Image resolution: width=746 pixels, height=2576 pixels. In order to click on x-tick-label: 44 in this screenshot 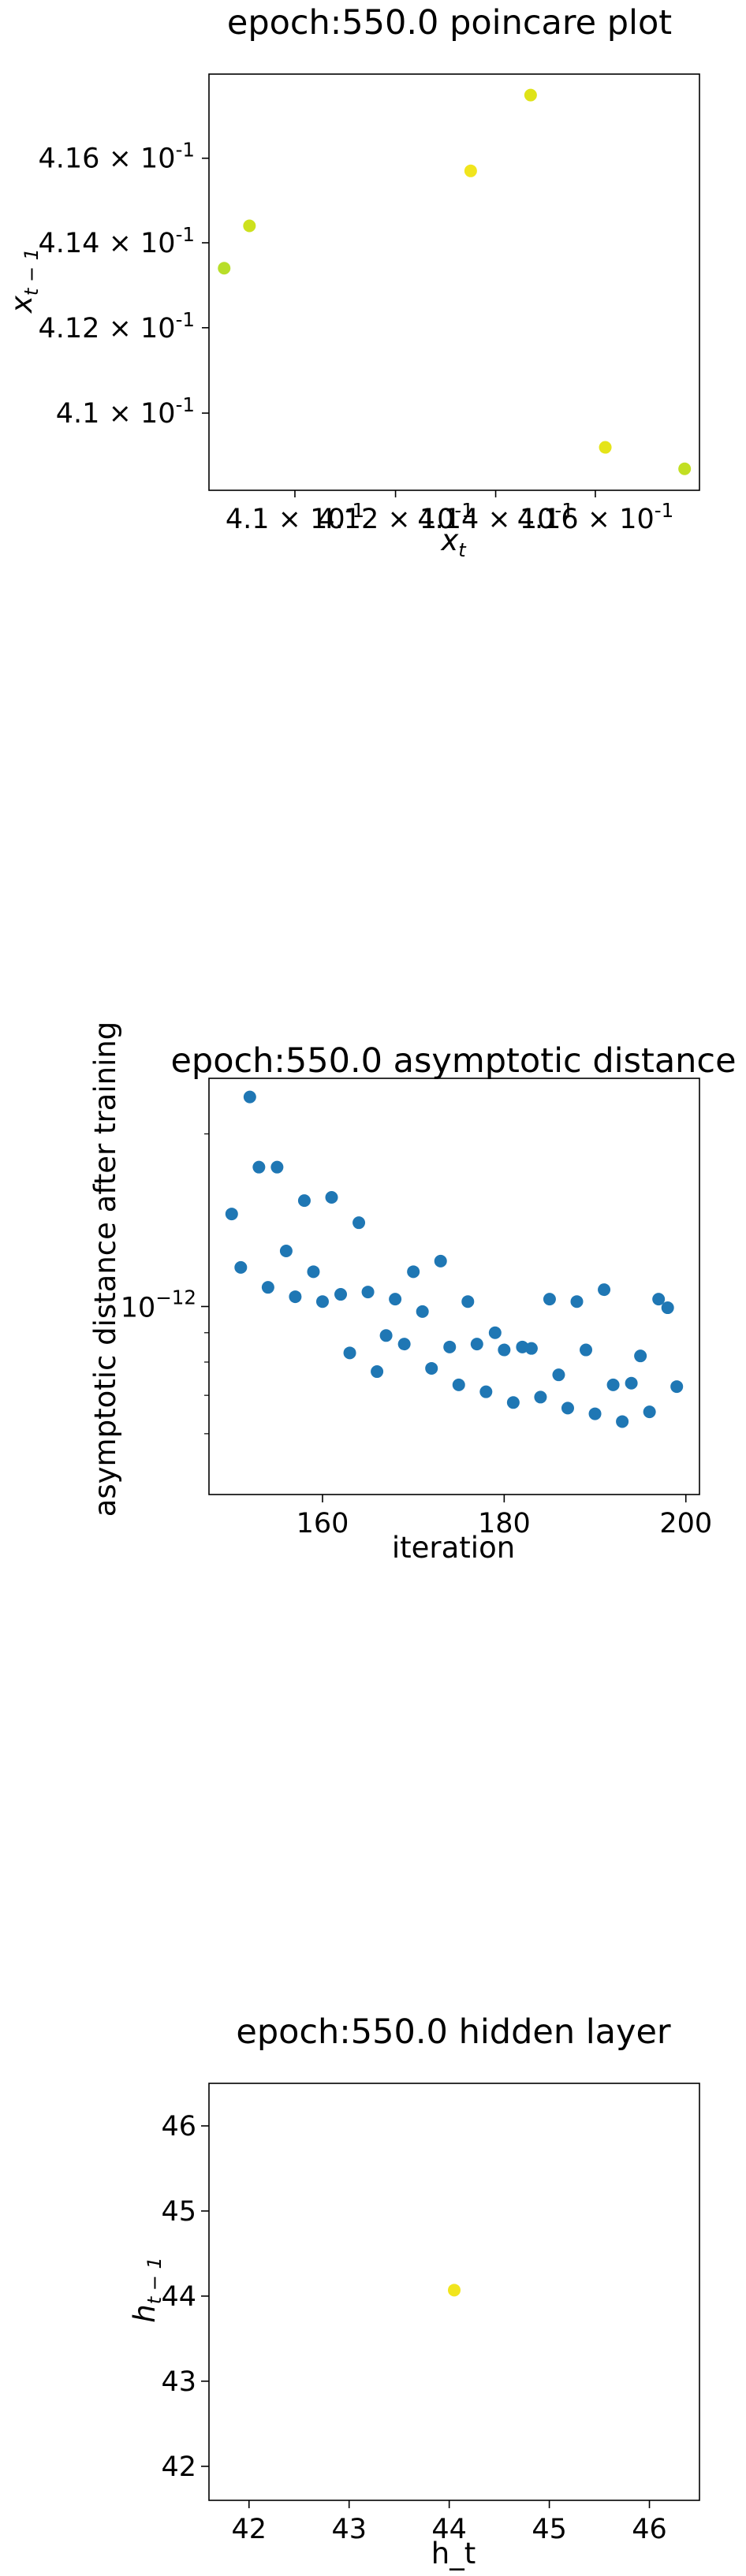, I will do `click(449, 2529)`.